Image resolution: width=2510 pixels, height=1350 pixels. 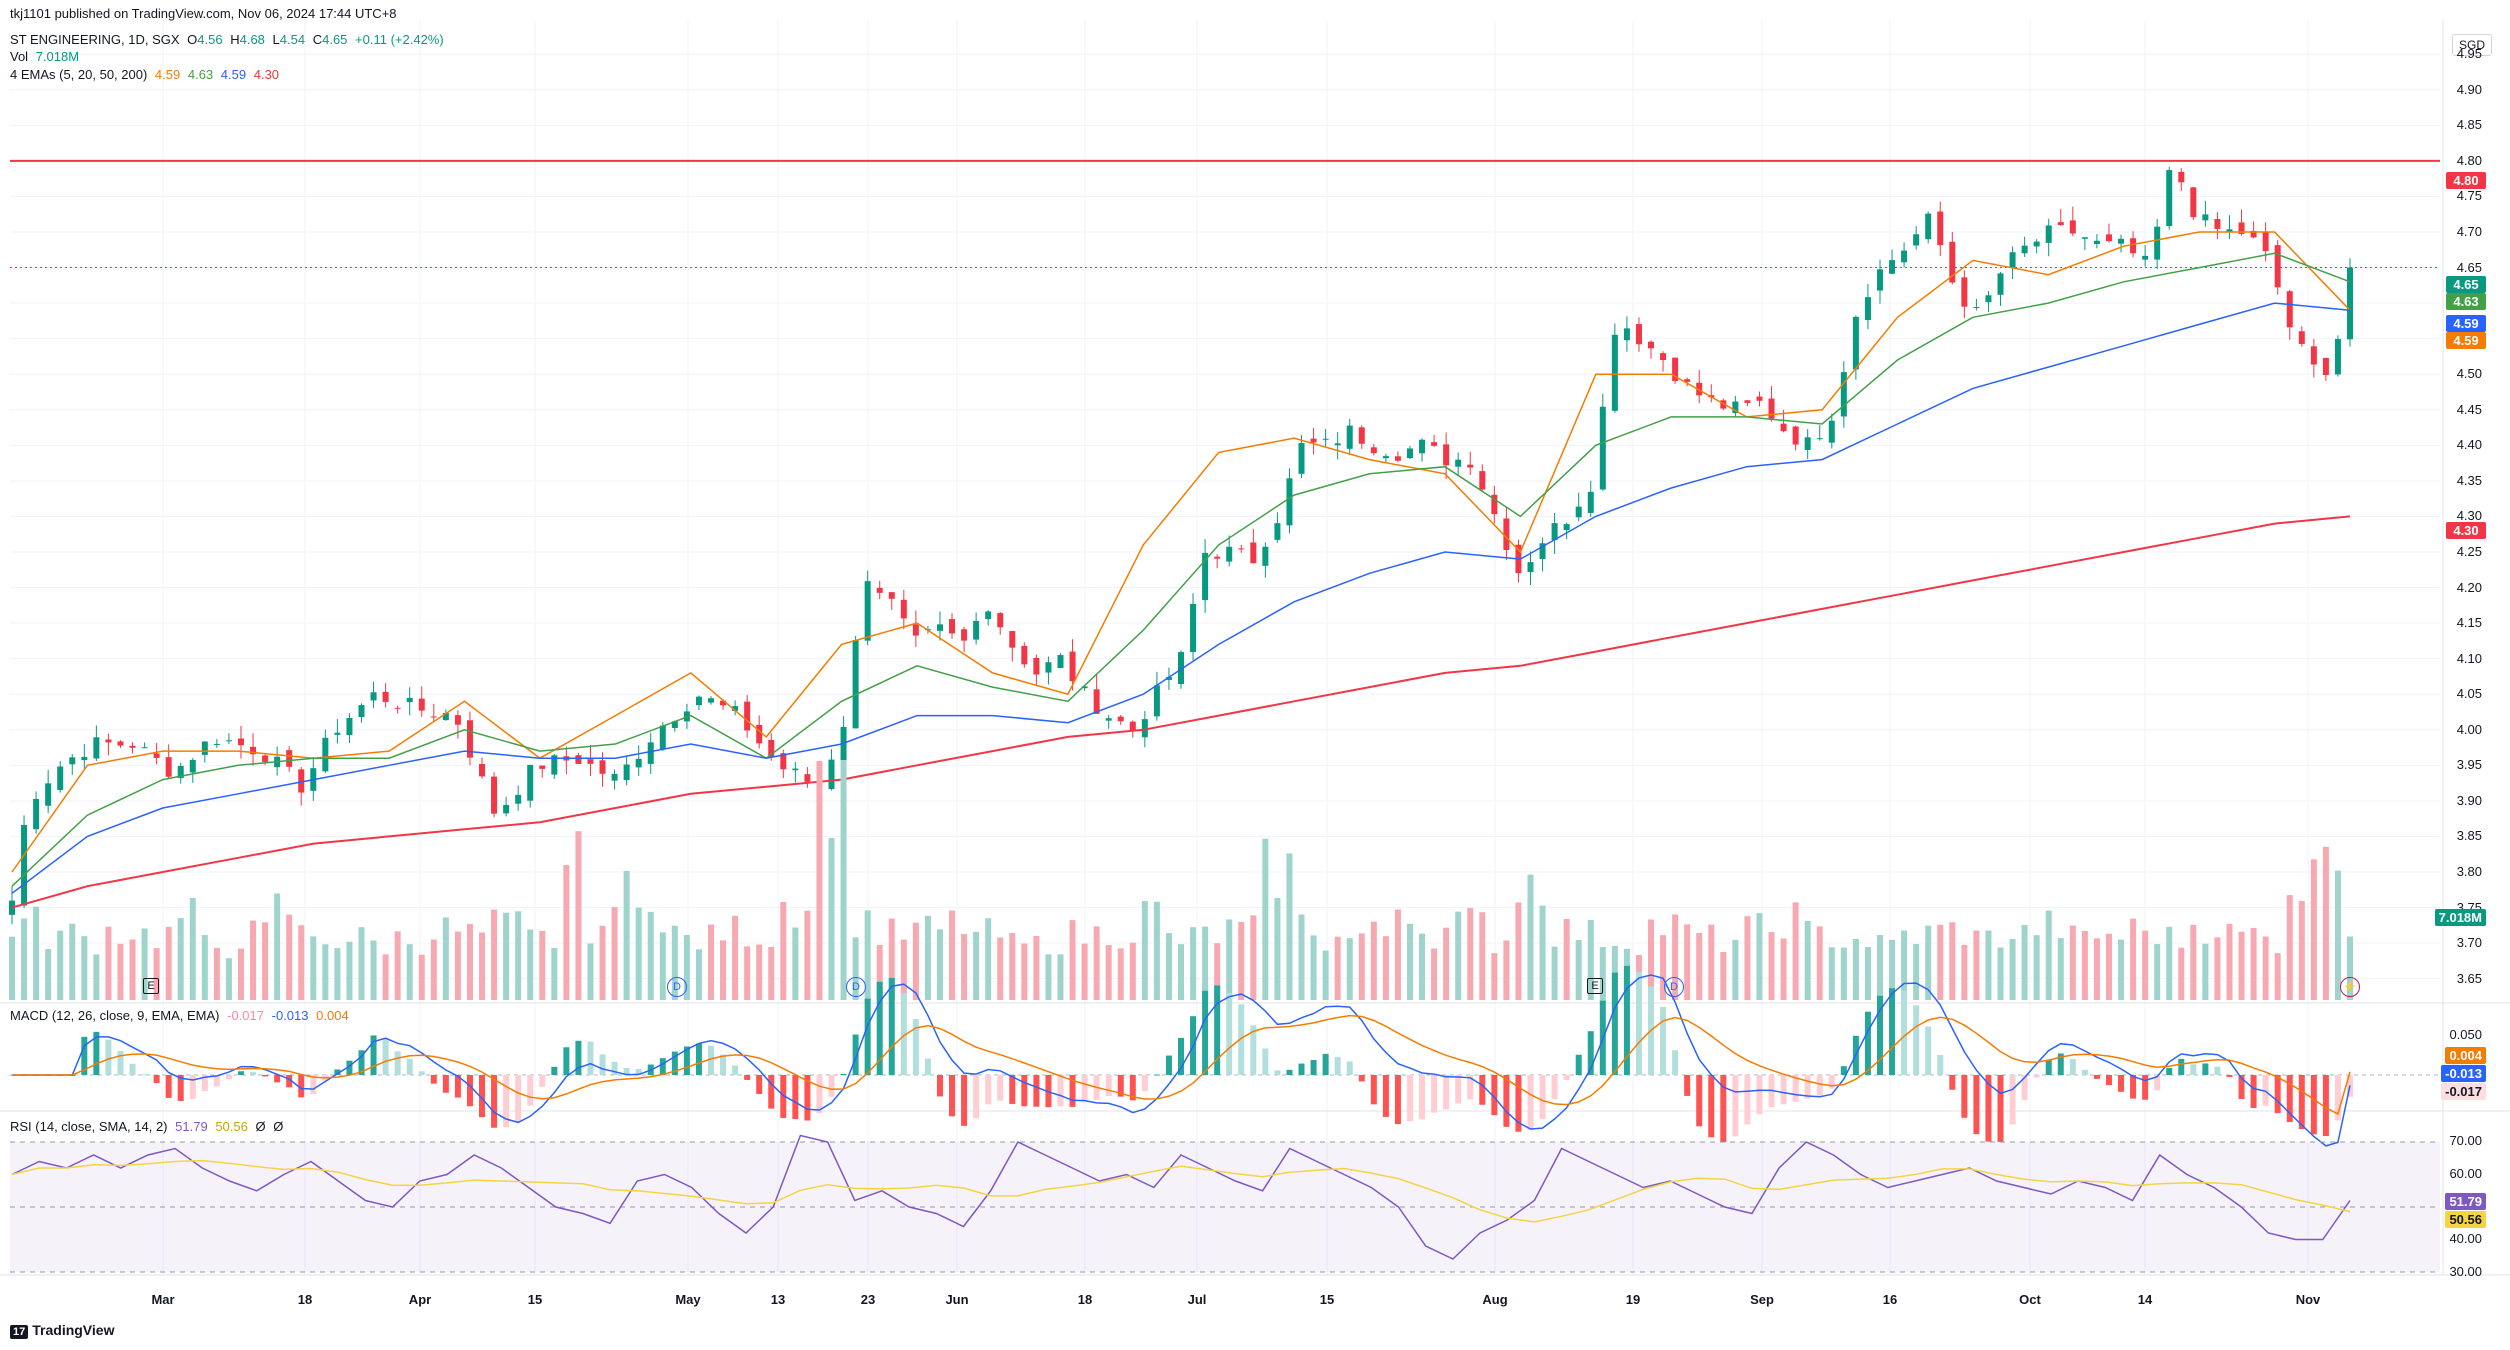 I want to click on price-tick-label: 4.75, so click(x=2469, y=196).